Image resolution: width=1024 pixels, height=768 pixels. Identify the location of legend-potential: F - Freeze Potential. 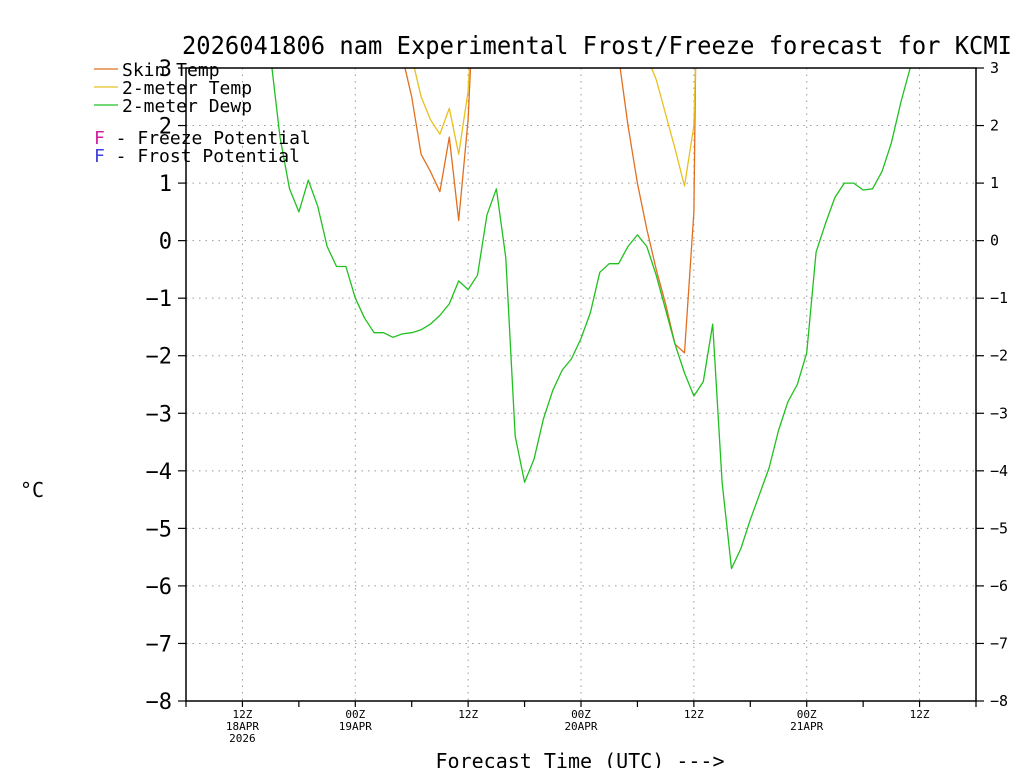
(202, 138).